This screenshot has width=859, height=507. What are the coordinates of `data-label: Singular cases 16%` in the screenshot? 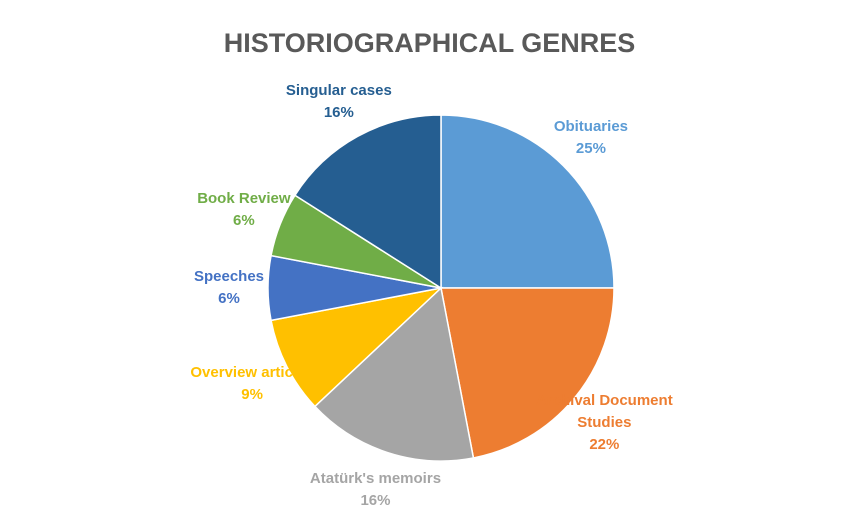 It's located at (339, 102).